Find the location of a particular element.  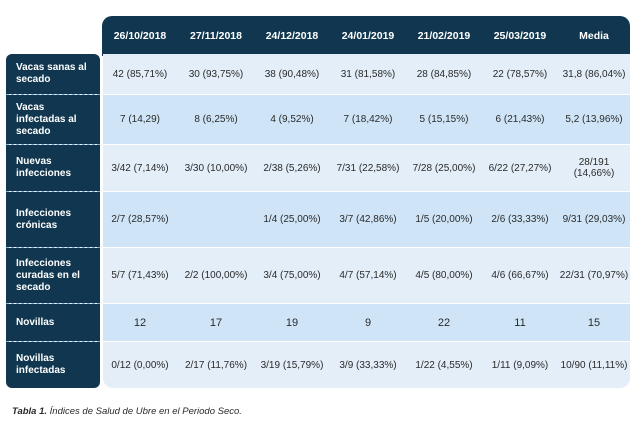

table-cell: 4/6 (66,67%) is located at coordinates (520, 275).